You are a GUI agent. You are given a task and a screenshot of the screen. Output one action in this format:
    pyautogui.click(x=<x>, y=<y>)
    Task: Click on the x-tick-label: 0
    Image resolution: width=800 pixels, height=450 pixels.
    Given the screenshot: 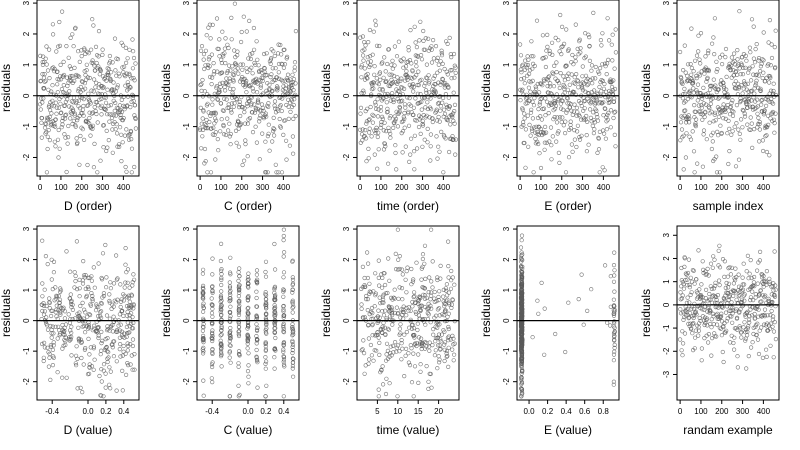 What is the action you would take?
    pyautogui.click(x=40, y=187)
    